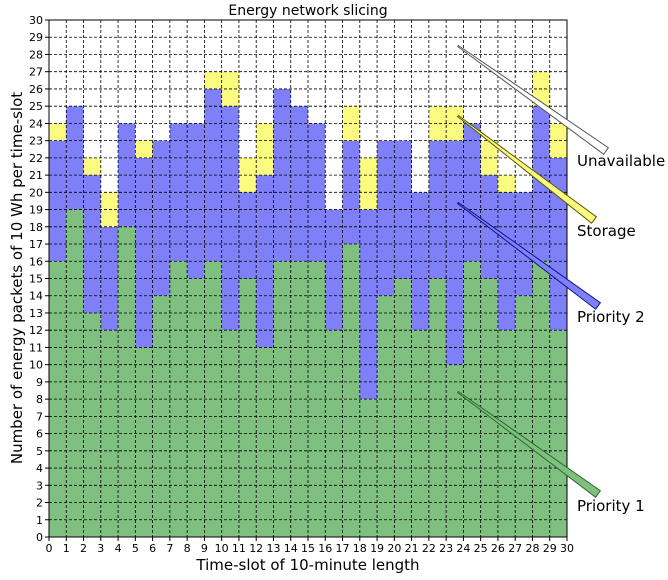 The width and height of the screenshot is (668, 580). What do you see at coordinates (39, 399) in the screenshot?
I see `y-tick-label: 8` at bounding box center [39, 399].